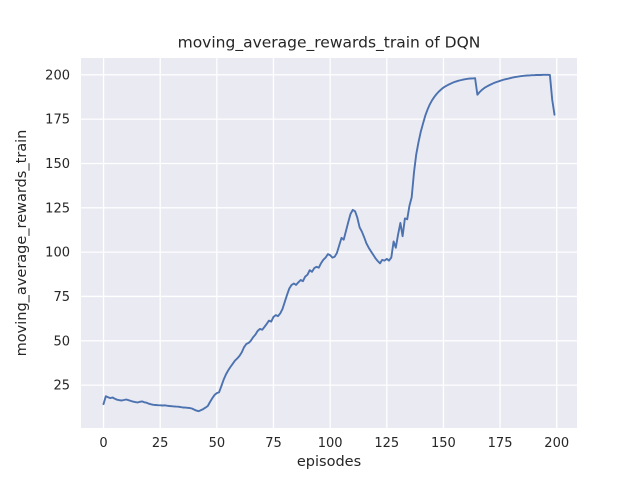  Describe the element at coordinates (57, 75) in the screenshot. I see `y-tick-label: 200` at that location.